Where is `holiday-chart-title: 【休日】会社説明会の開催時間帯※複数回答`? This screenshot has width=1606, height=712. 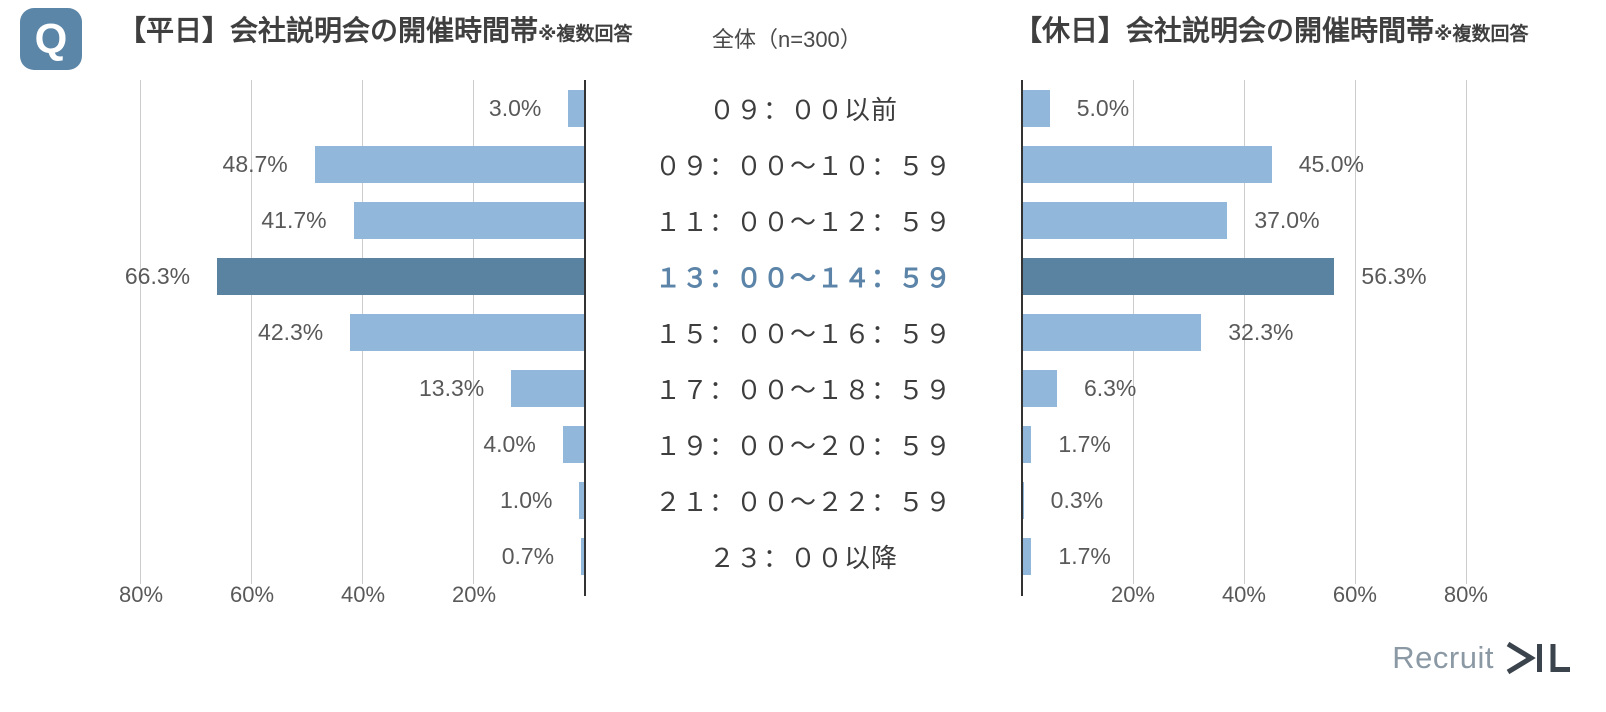 holiday-chart-title: 【休日】会社説明会の開催時間帯※複数回答 is located at coordinates (1271, 33).